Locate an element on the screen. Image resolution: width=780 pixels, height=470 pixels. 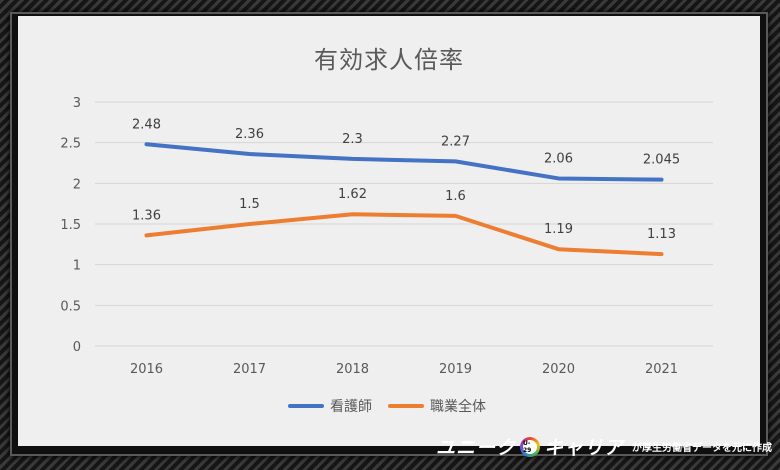
x-tick-label: 2018 is located at coordinates (352, 369).